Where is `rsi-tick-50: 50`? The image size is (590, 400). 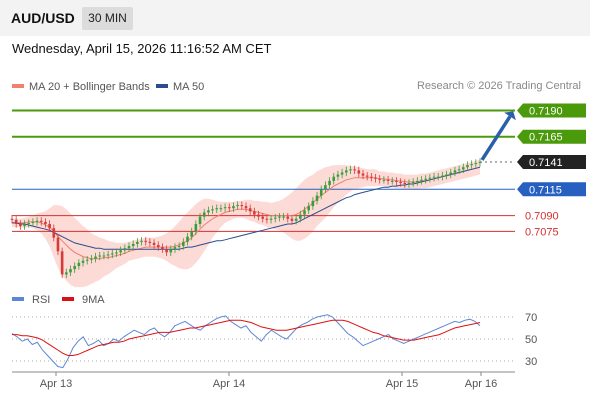 rsi-tick-50: 50 is located at coordinates (531, 340).